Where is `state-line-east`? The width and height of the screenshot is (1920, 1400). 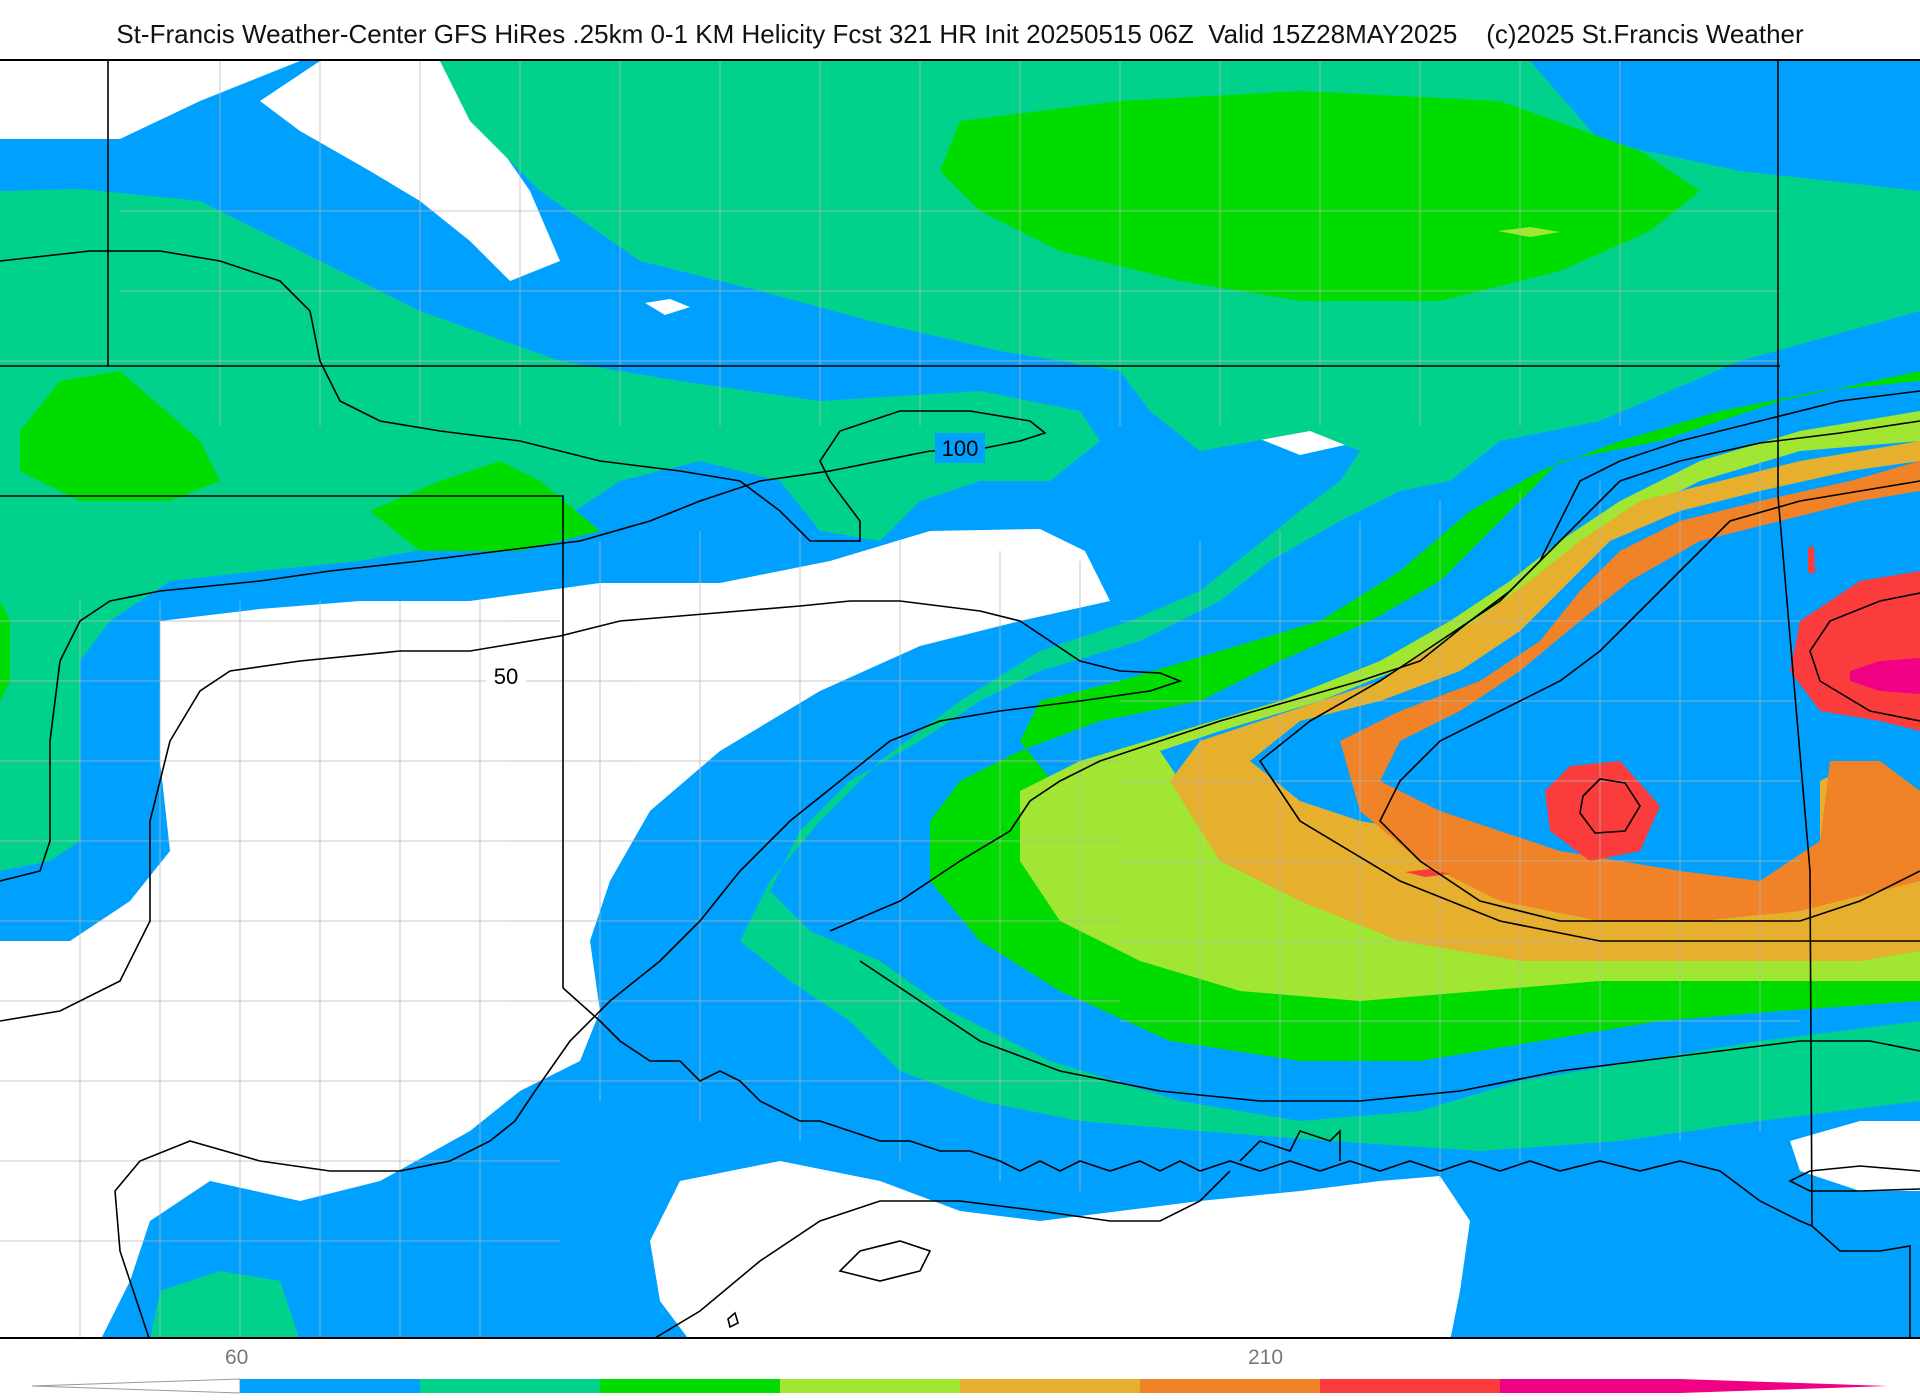 state-line-east is located at coordinates (1844, 699).